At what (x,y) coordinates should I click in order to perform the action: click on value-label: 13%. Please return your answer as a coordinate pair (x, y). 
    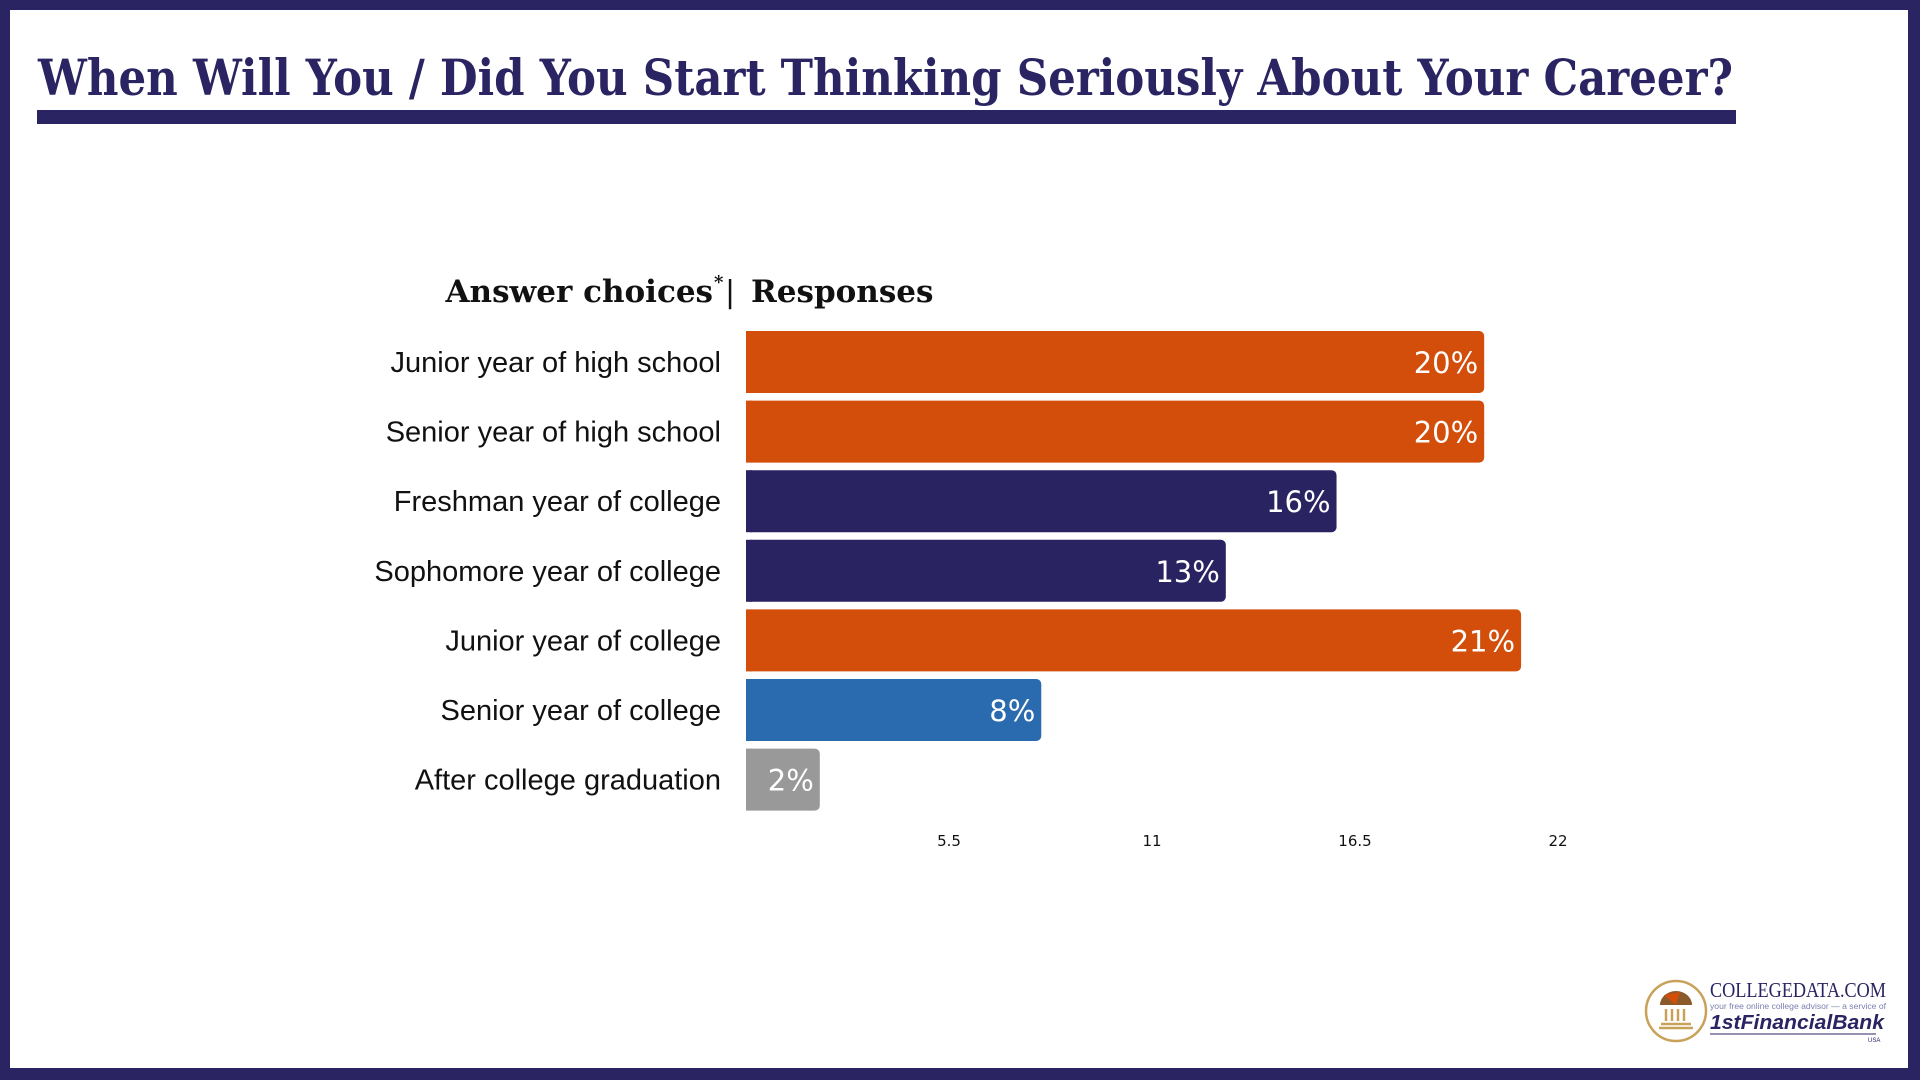
    Looking at the image, I should click on (1187, 572).